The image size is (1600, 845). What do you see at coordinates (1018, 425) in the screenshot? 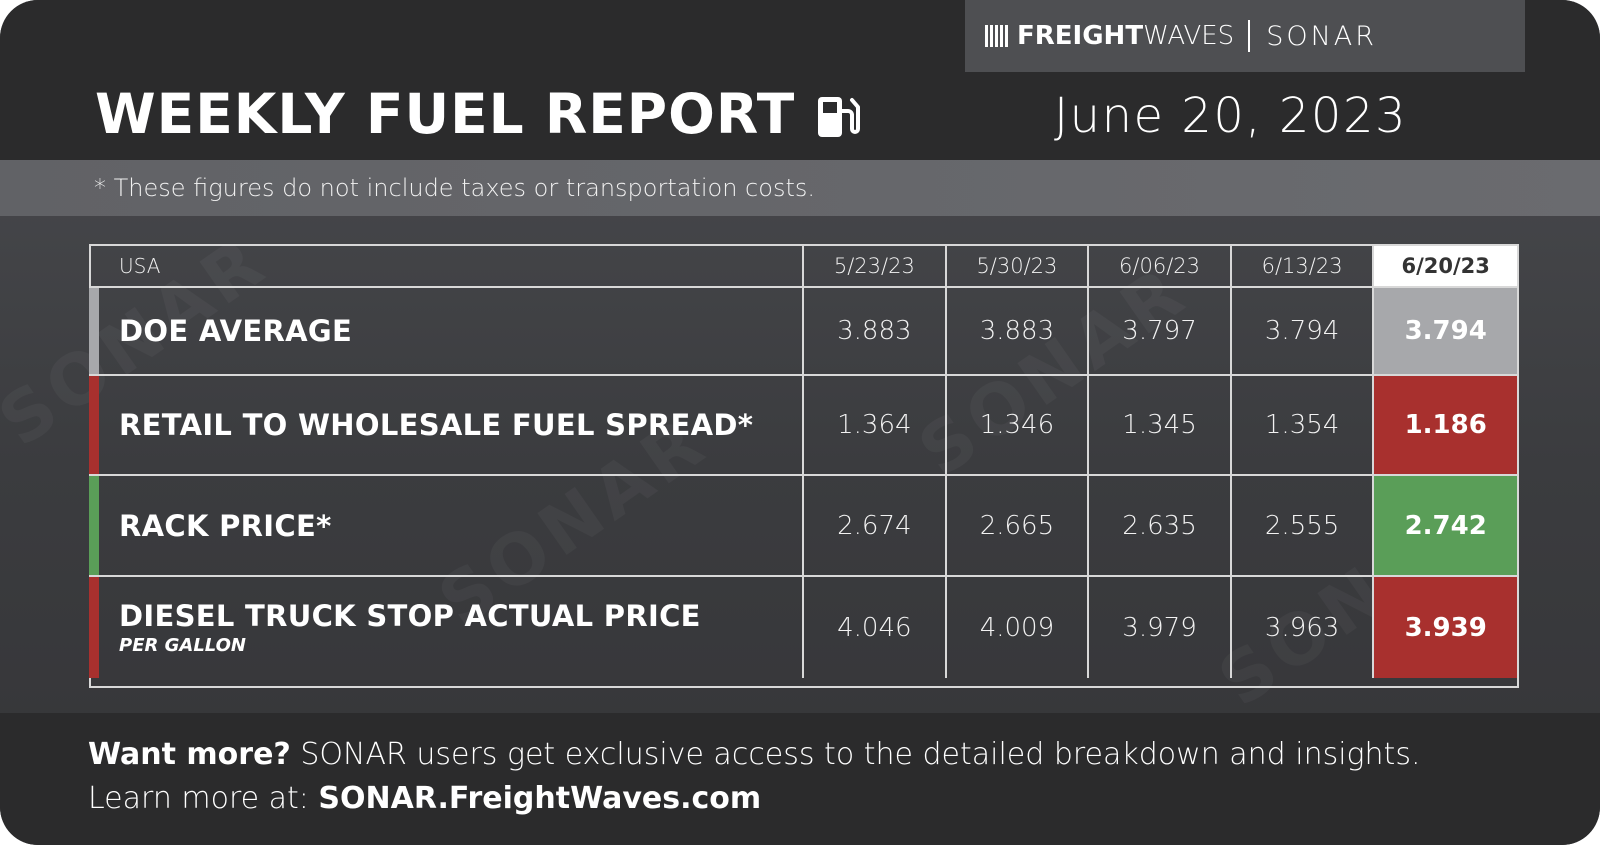
I see `value-cell: 1.346` at bounding box center [1018, 425].